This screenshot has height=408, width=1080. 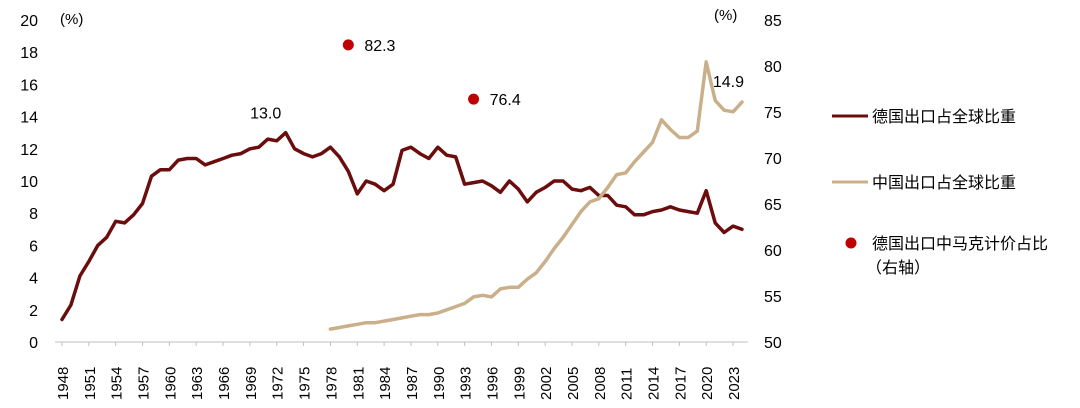 What do you see at coordinates (265, 114) in the screenshot?
I see `data-label: 13.0` at bounding box center [265, 114].